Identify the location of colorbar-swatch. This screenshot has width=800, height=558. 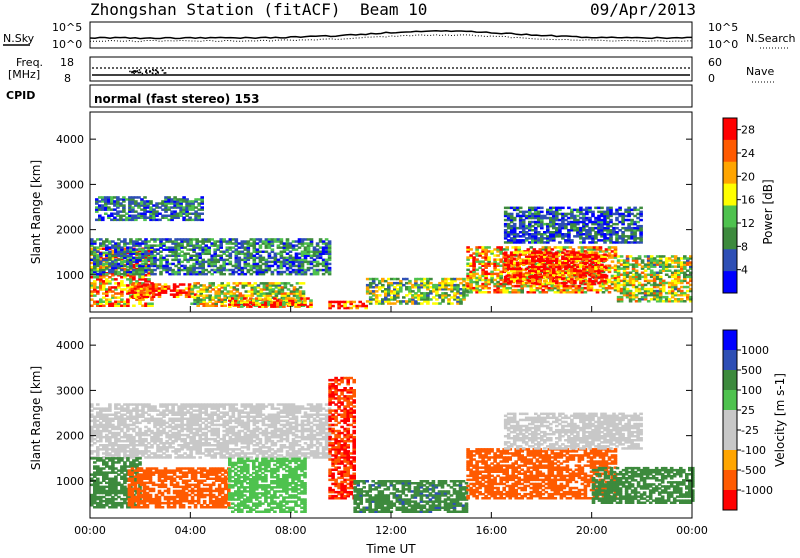
(730, 217).